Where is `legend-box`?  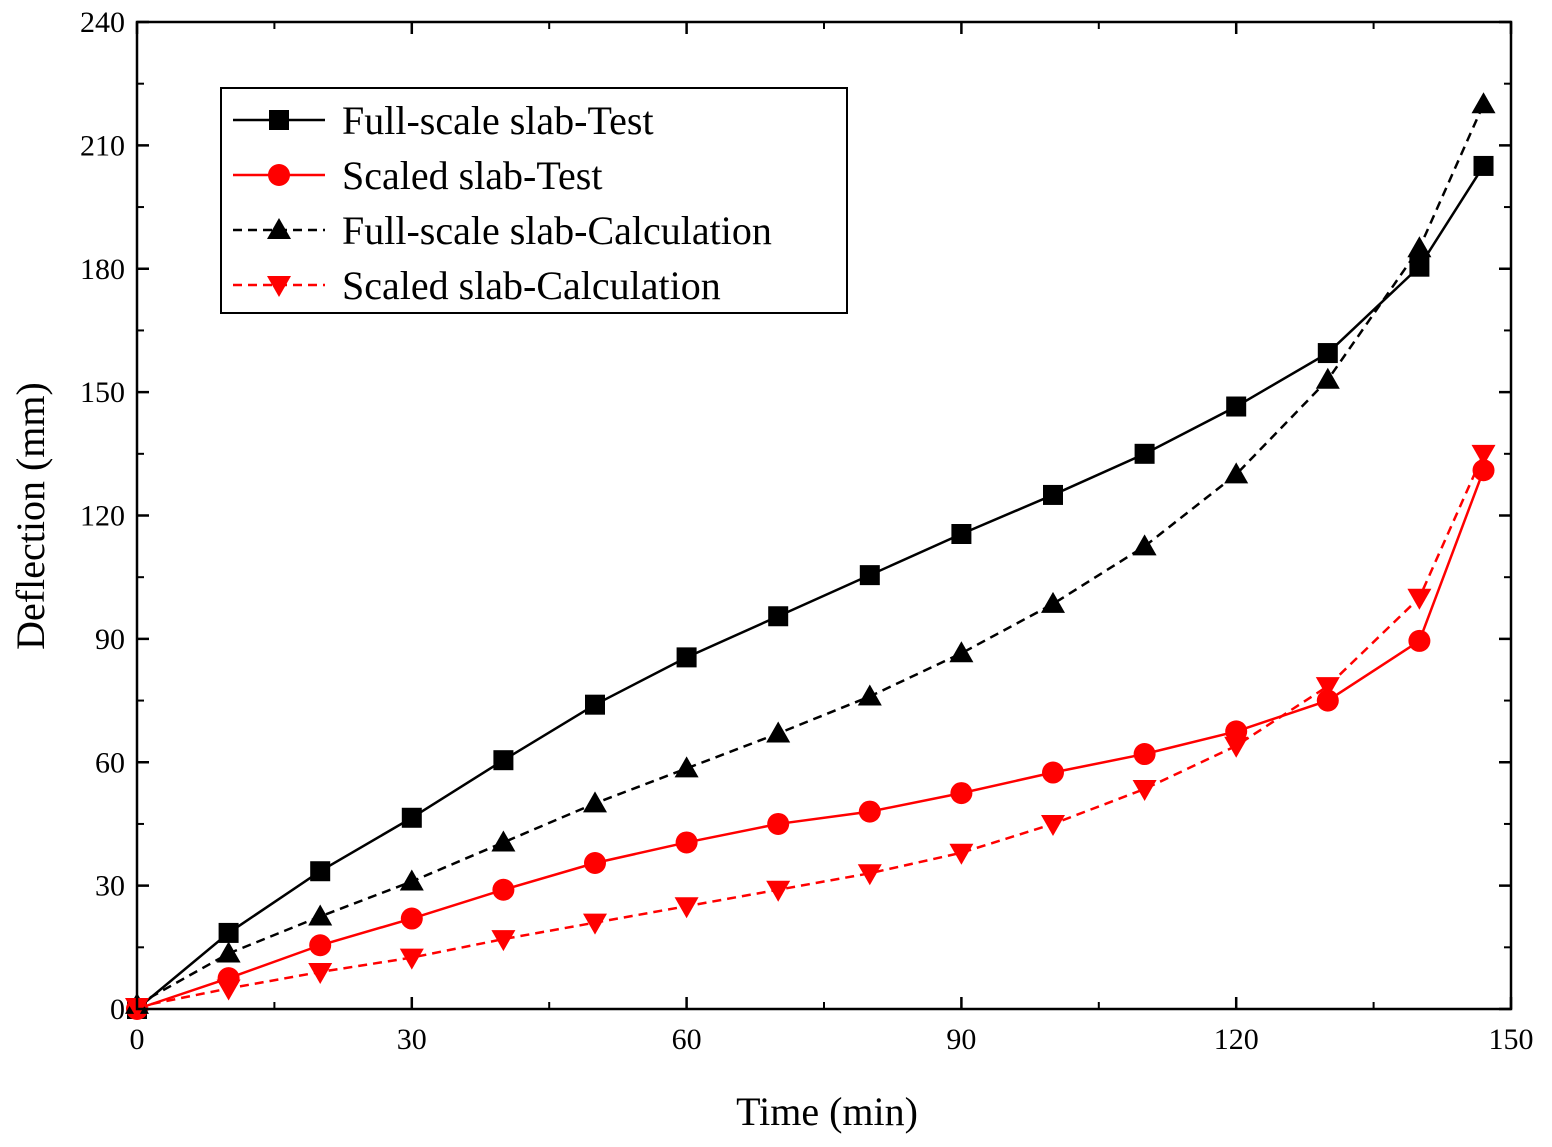 legend-box is located at coordinates (534, 200).